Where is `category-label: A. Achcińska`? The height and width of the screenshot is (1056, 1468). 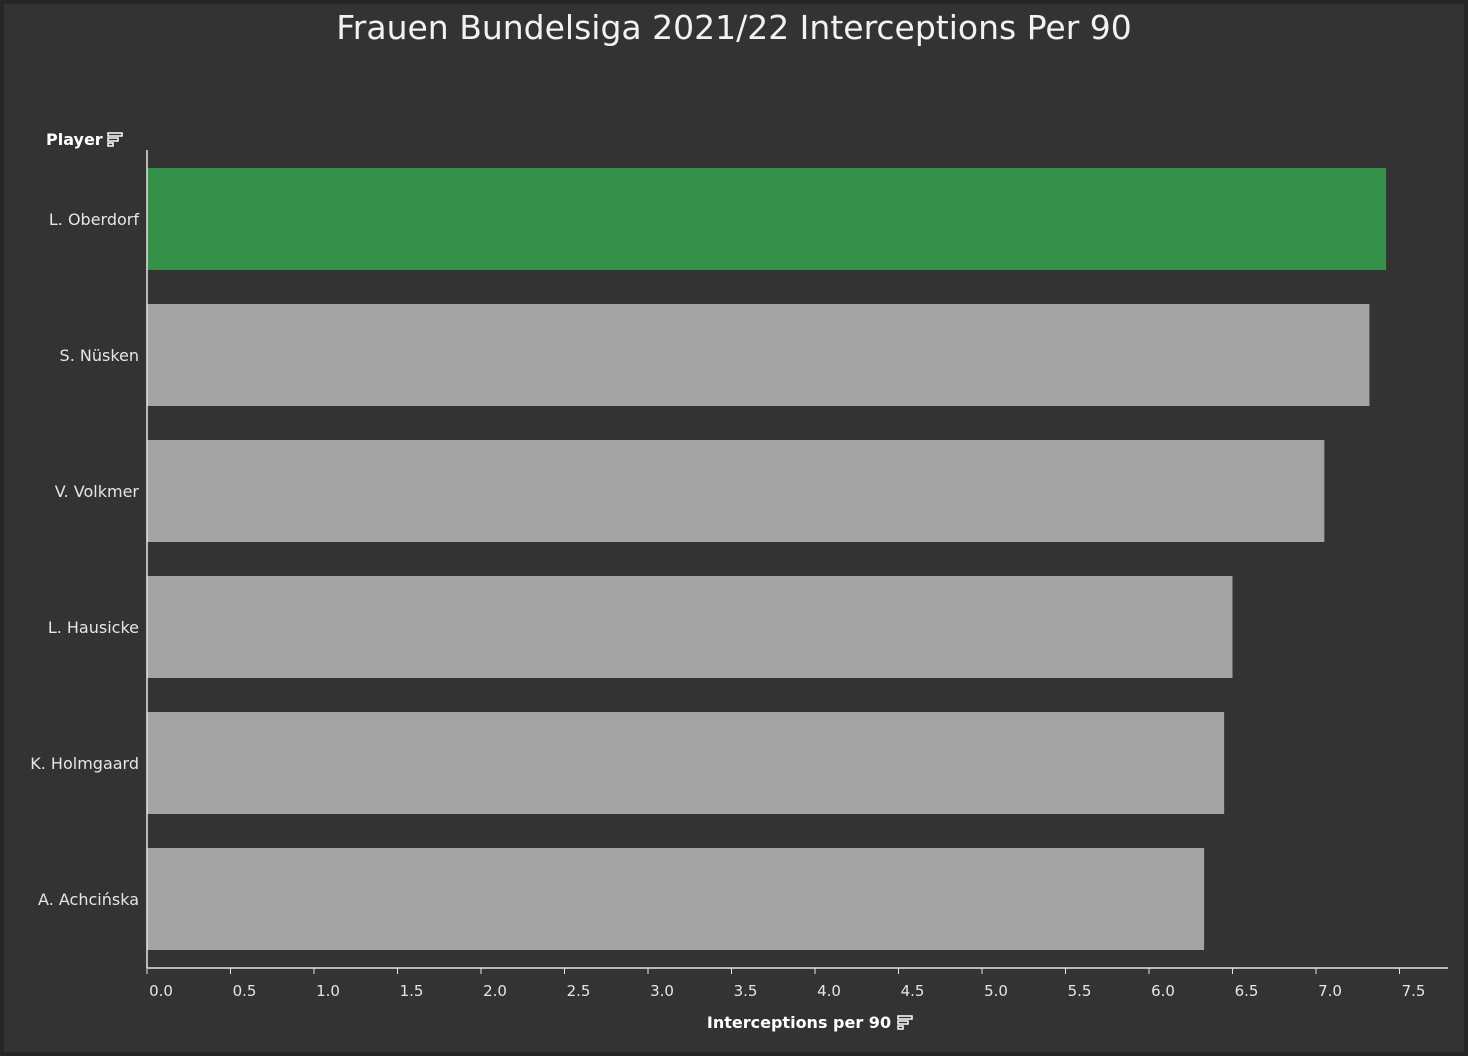 category-label: A. Achcińska is located at coordinates (88, 899).